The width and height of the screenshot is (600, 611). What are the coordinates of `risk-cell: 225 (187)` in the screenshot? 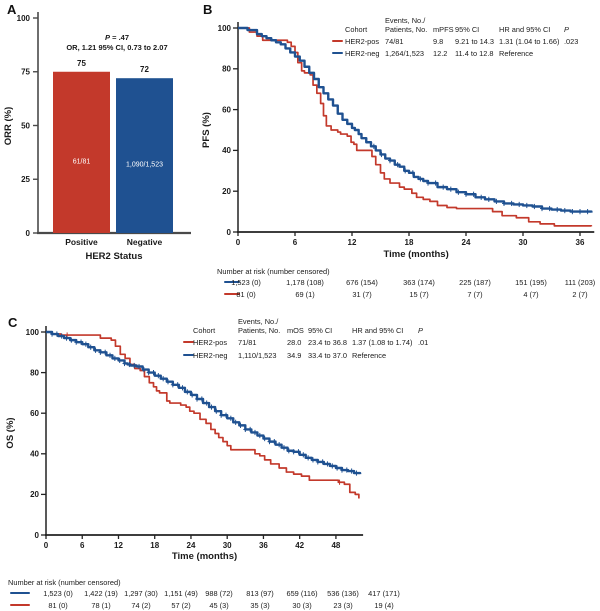 It's located at (475, 282).